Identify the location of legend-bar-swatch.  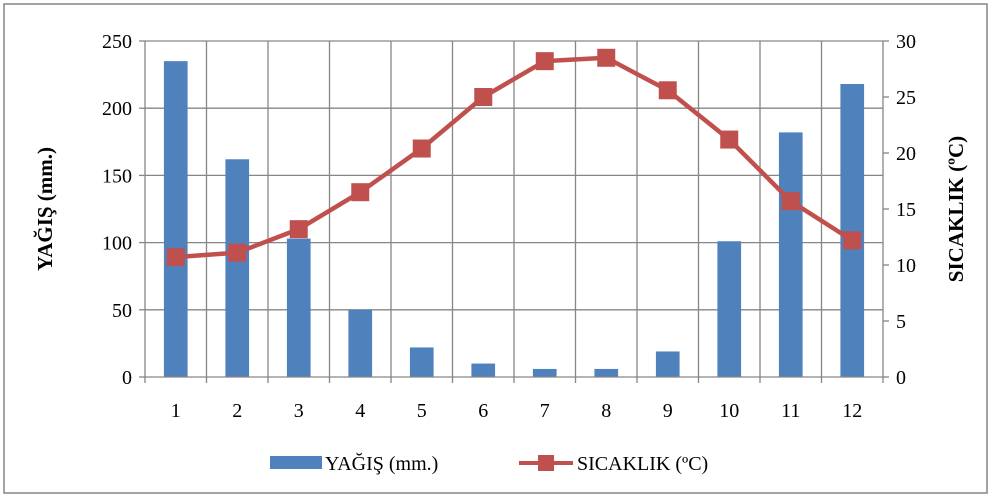
(296, 462).